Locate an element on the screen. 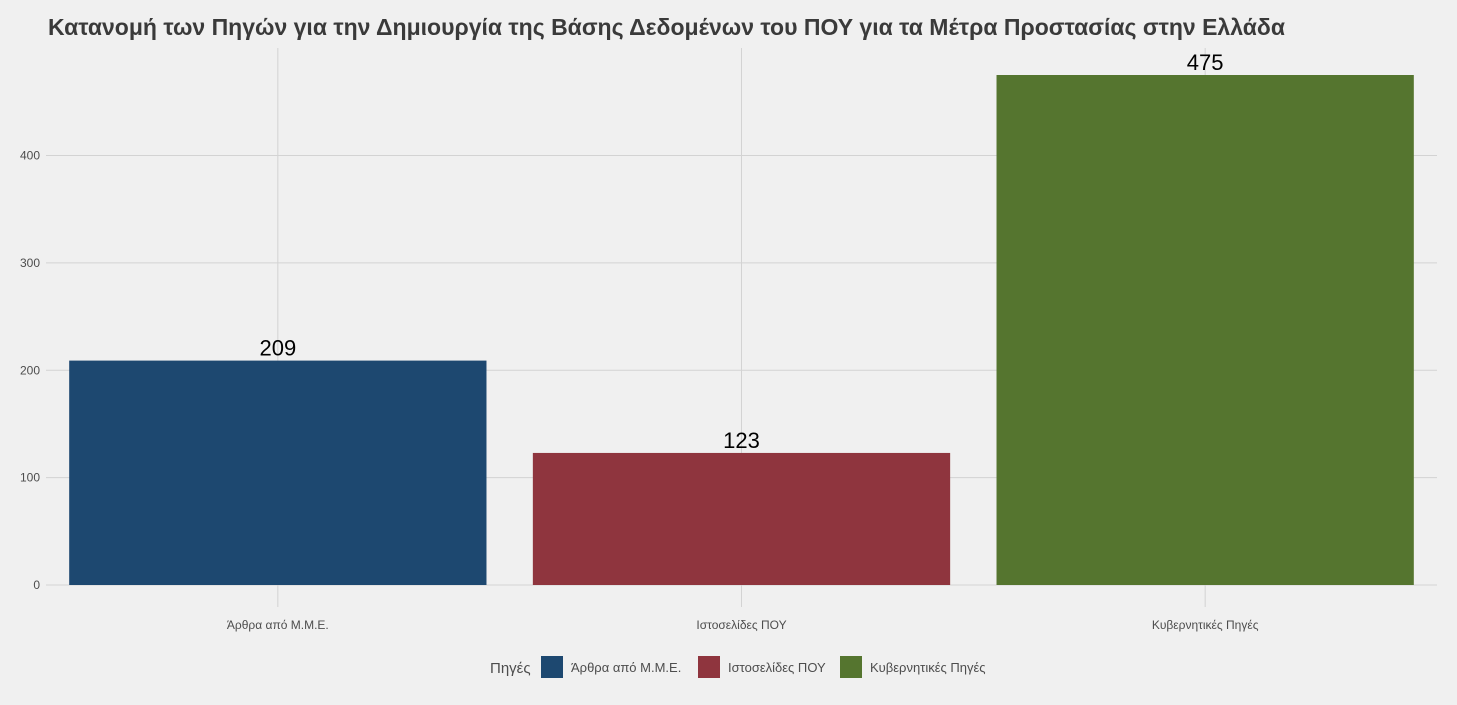 This screenshot has height=705, width=1457. x-tick-label: Κυβερνητικές Πηγές is located at coordinates (1205, 625).